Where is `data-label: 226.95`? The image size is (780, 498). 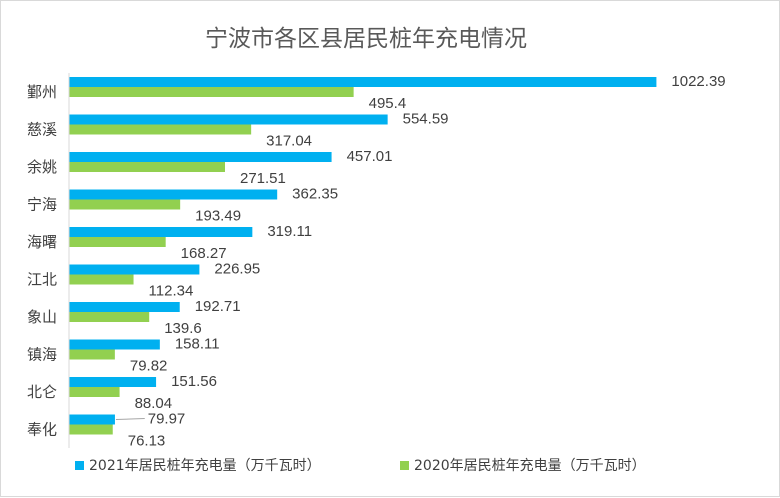 data-label: 226.95 is located at coordinates (237, 269).